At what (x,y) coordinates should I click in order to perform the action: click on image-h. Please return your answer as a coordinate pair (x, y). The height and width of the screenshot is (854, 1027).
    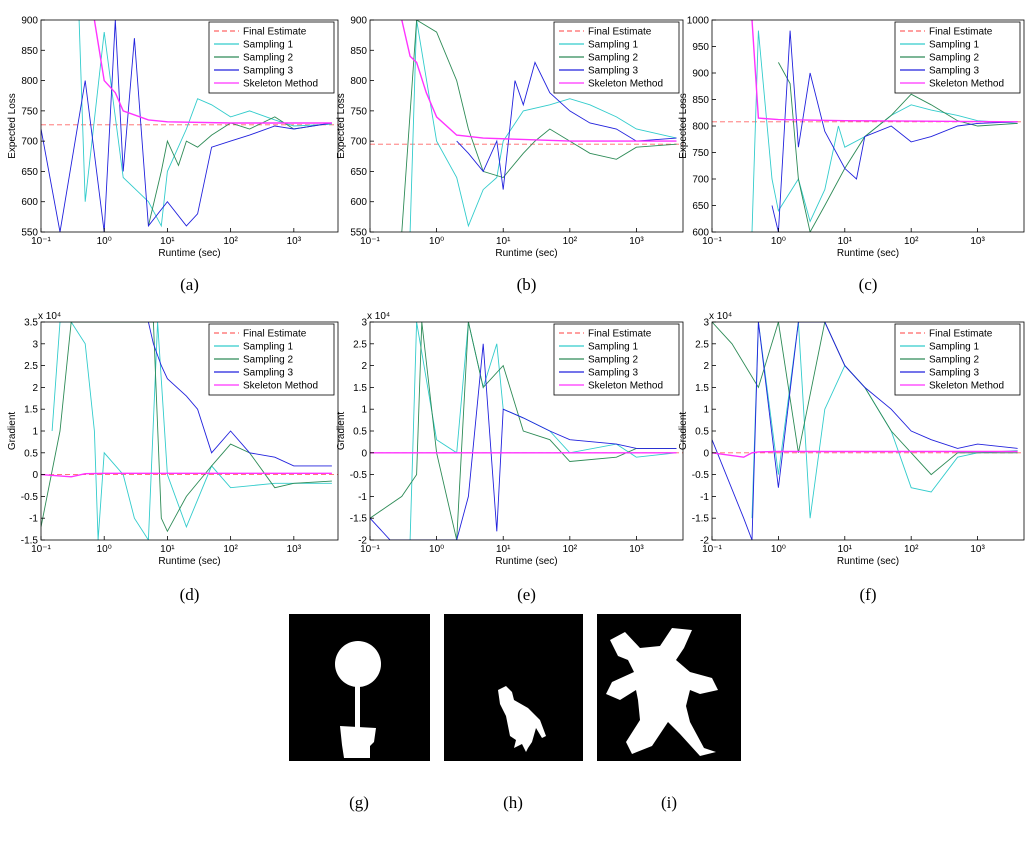
    Looking at the image, I should click on (513, 687).